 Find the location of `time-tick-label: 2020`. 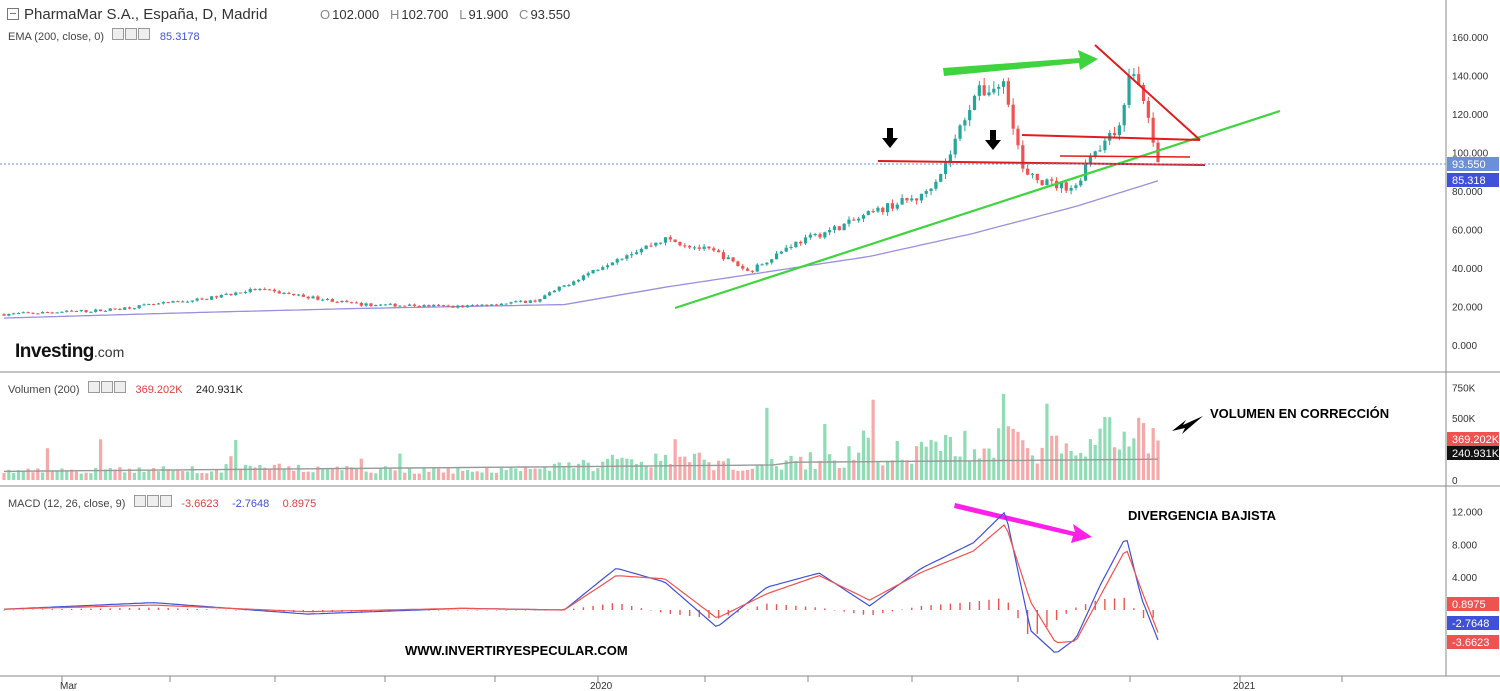

time-tick-label: 2020 is located at coordinates (601, 686).